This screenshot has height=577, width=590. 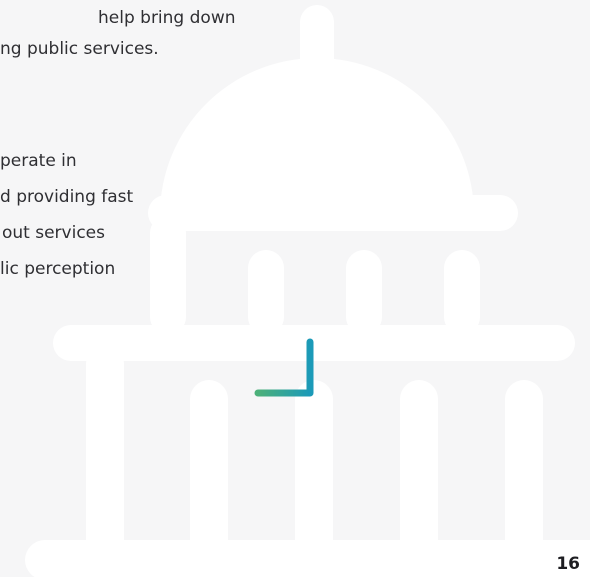 What do you see at coordinates (57, 269) in the screenshot?
I see `text-line: lic perception` at bounding box center [57, 269].